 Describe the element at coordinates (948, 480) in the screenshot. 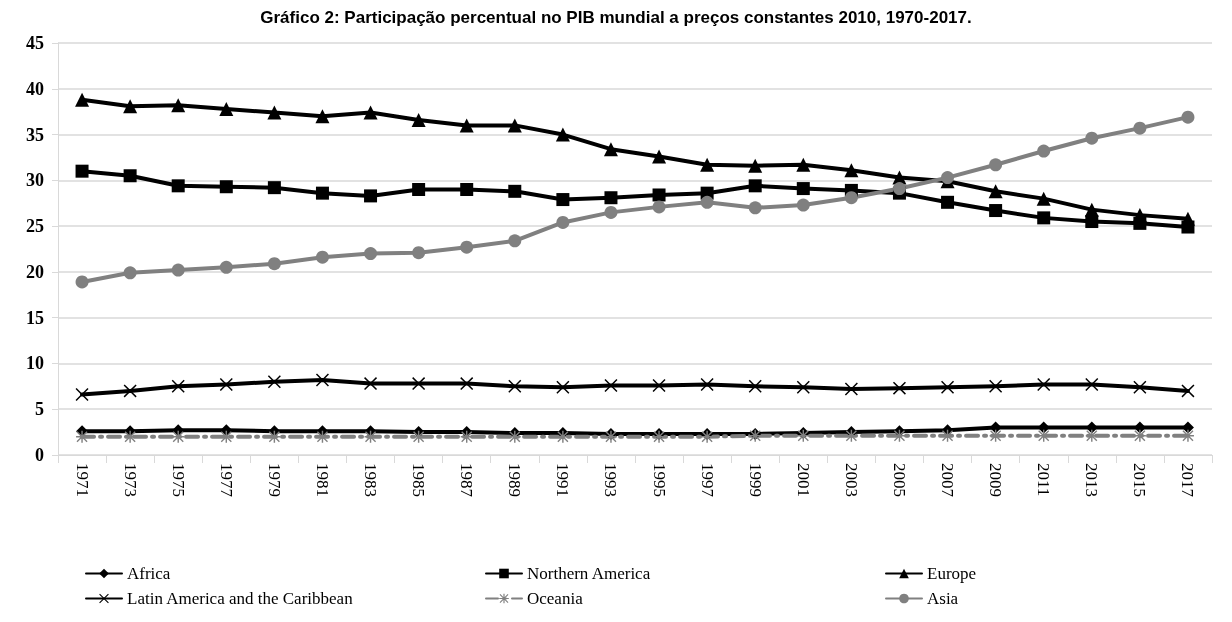

I see `x-tick-label: 2007` at that location.